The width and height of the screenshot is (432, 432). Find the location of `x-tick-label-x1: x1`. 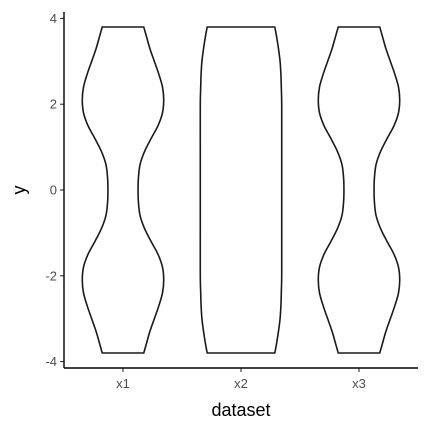

x-tick-label-x1: x1 is located at coordinates (123, 383).